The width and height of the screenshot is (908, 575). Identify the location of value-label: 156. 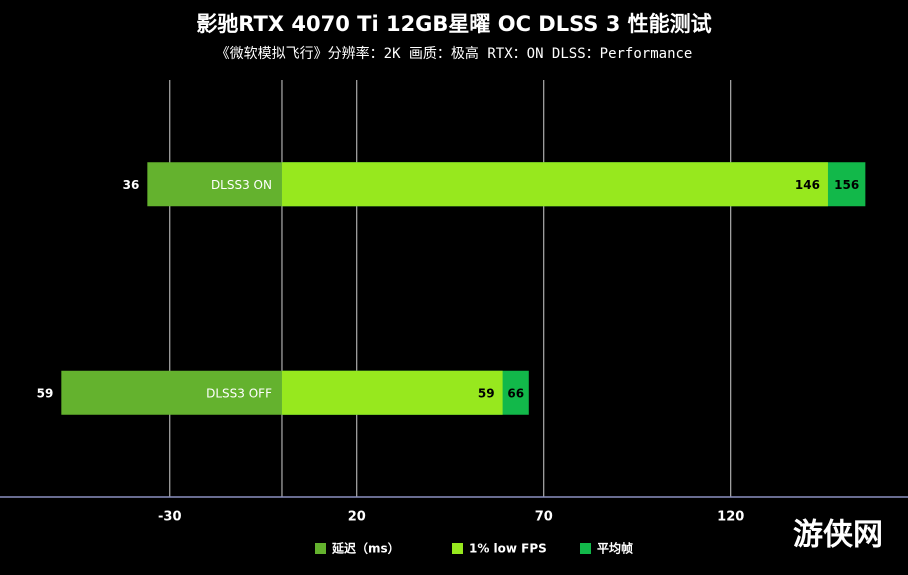
(846, 185).